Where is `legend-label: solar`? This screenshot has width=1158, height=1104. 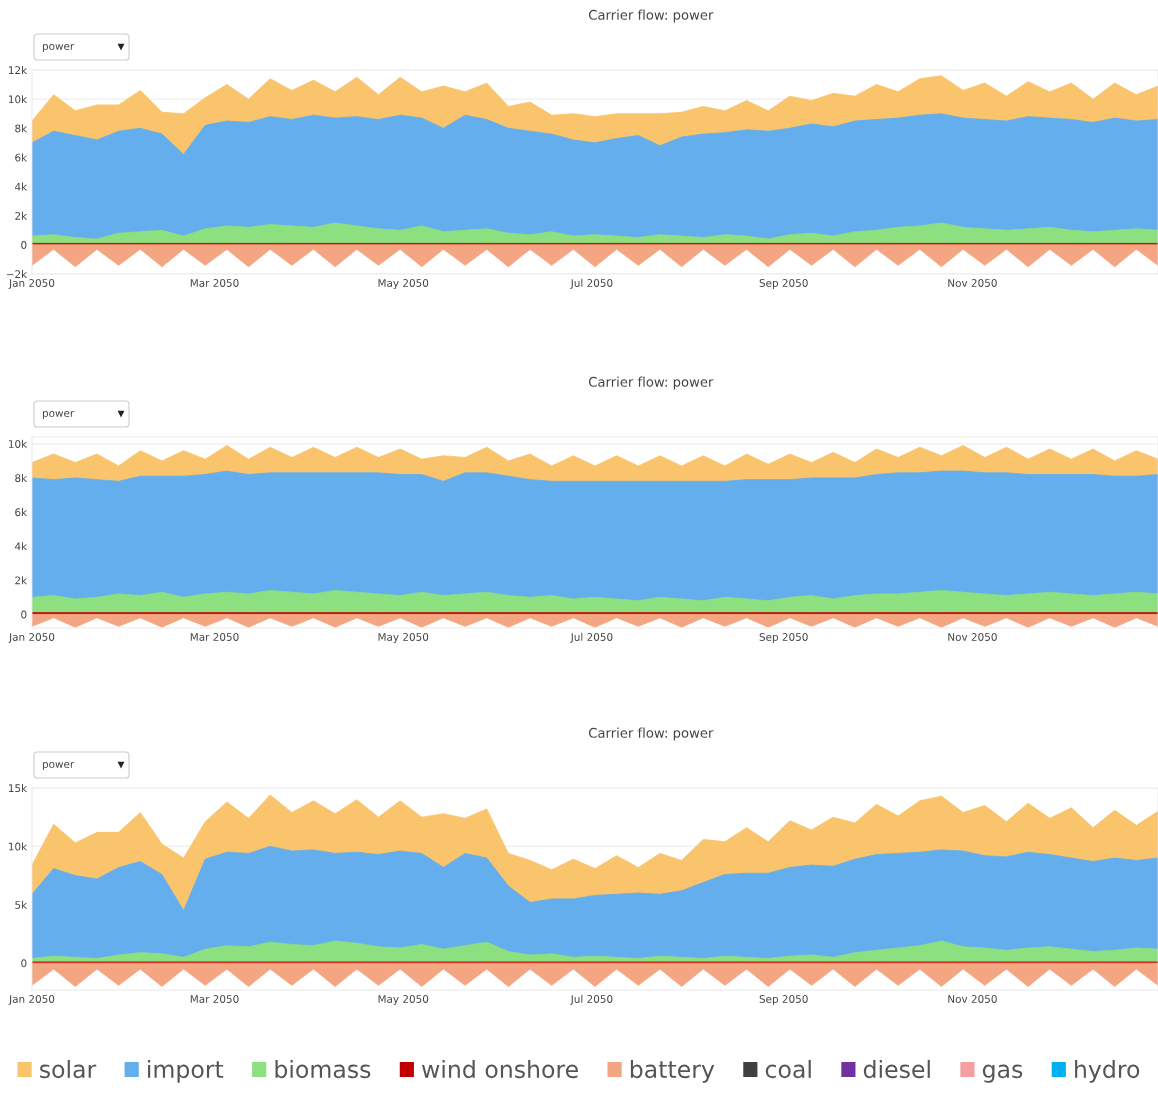
legend-label: solar is located at coordinates (68, 1069).